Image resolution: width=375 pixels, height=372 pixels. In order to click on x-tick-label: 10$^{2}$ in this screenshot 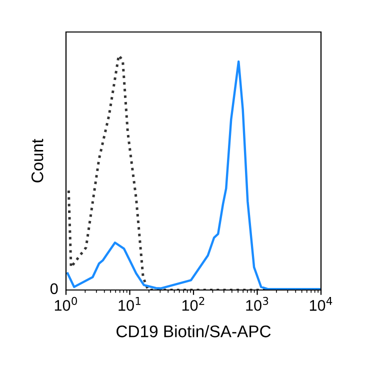, I will do `click(193, 303)`.